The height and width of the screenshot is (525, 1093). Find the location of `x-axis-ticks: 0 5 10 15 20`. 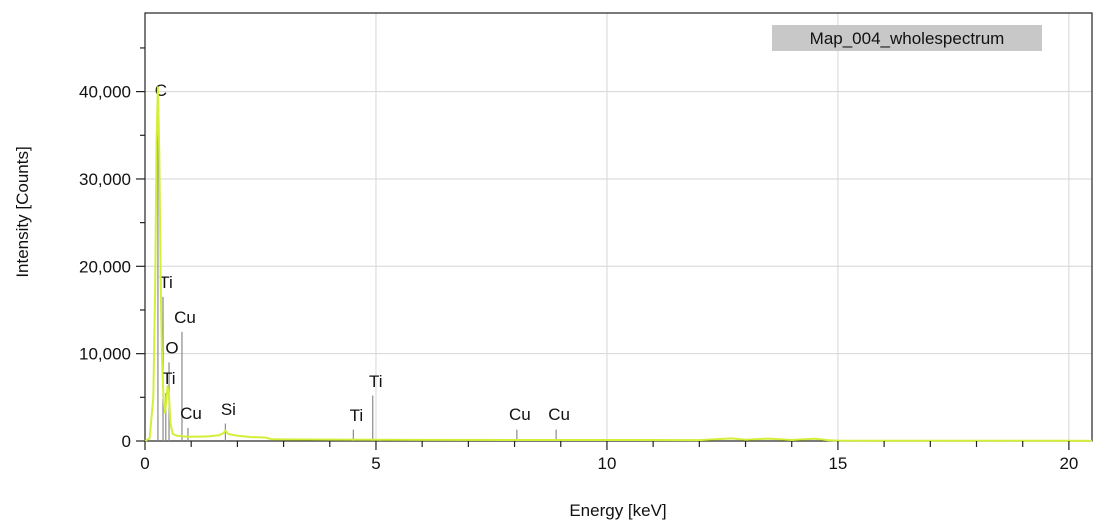

x-axis-ticks: 0 5 10 15 20 is located at coordinates (609, 457).